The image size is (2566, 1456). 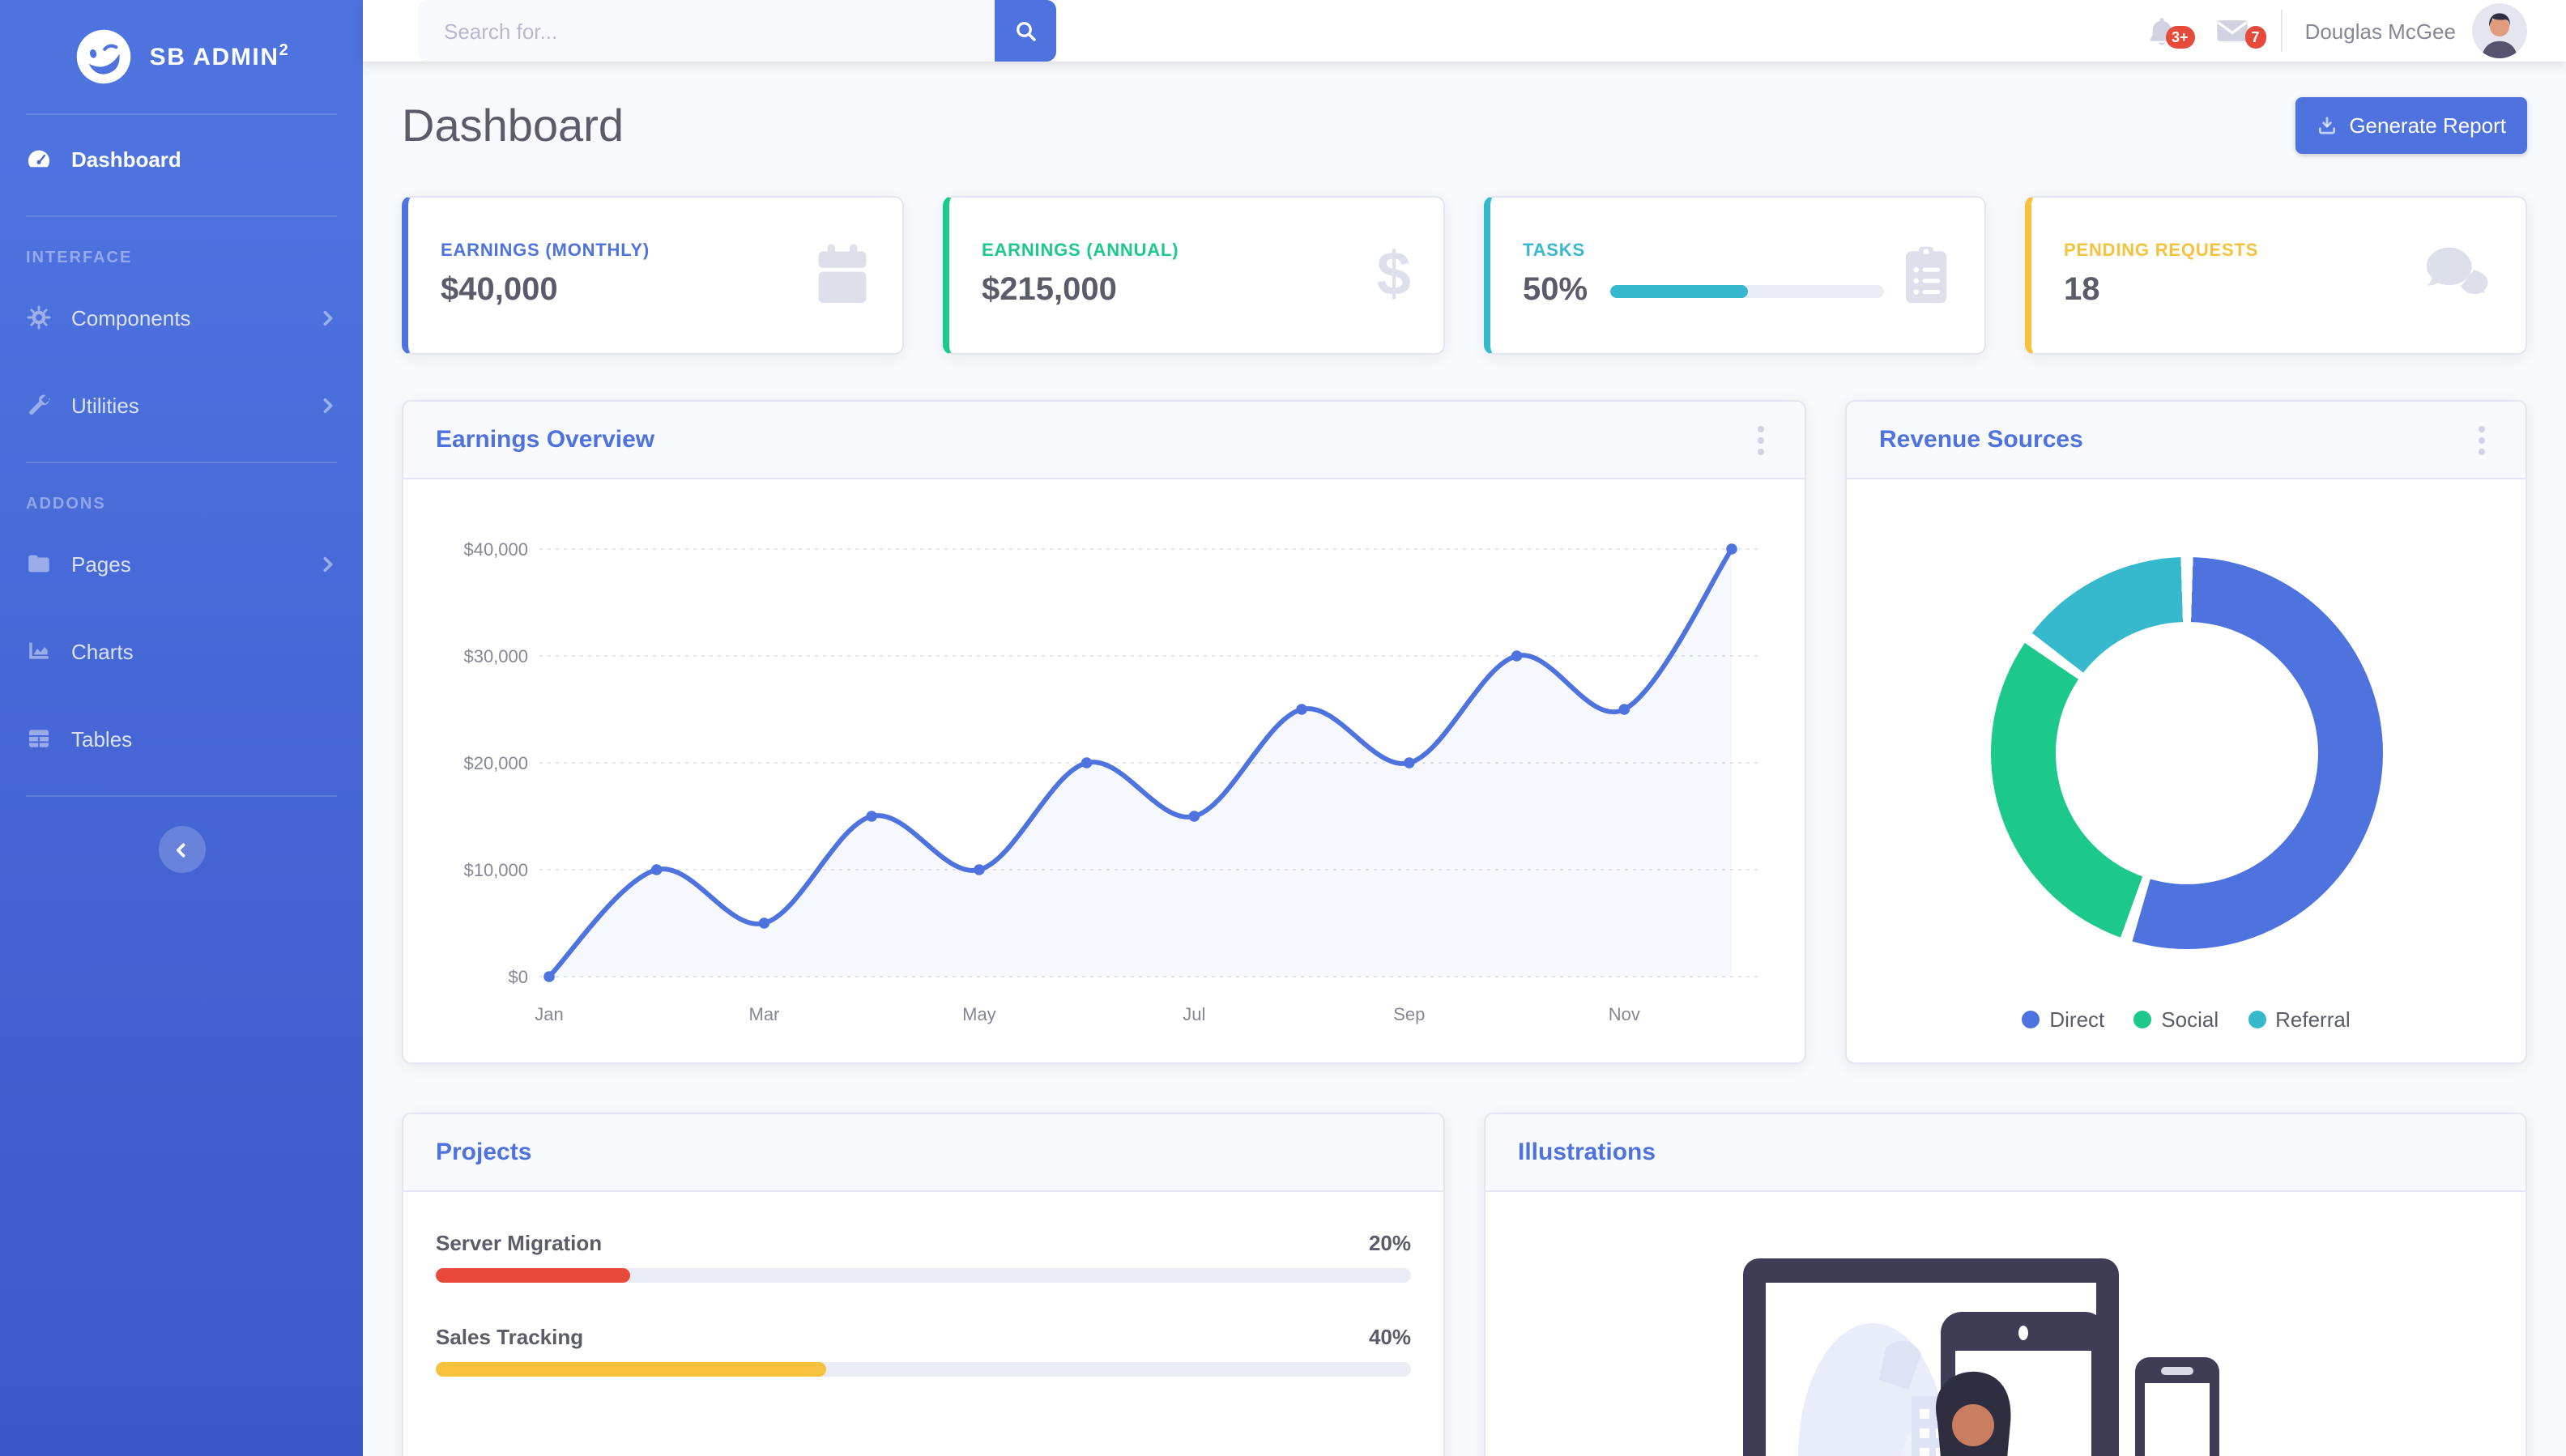 What do you see at coordinates (1464, 31) in the screenshot?
I see `topbar: 3+ 7 Douglas McGee` at bounding box center [1464, 31].